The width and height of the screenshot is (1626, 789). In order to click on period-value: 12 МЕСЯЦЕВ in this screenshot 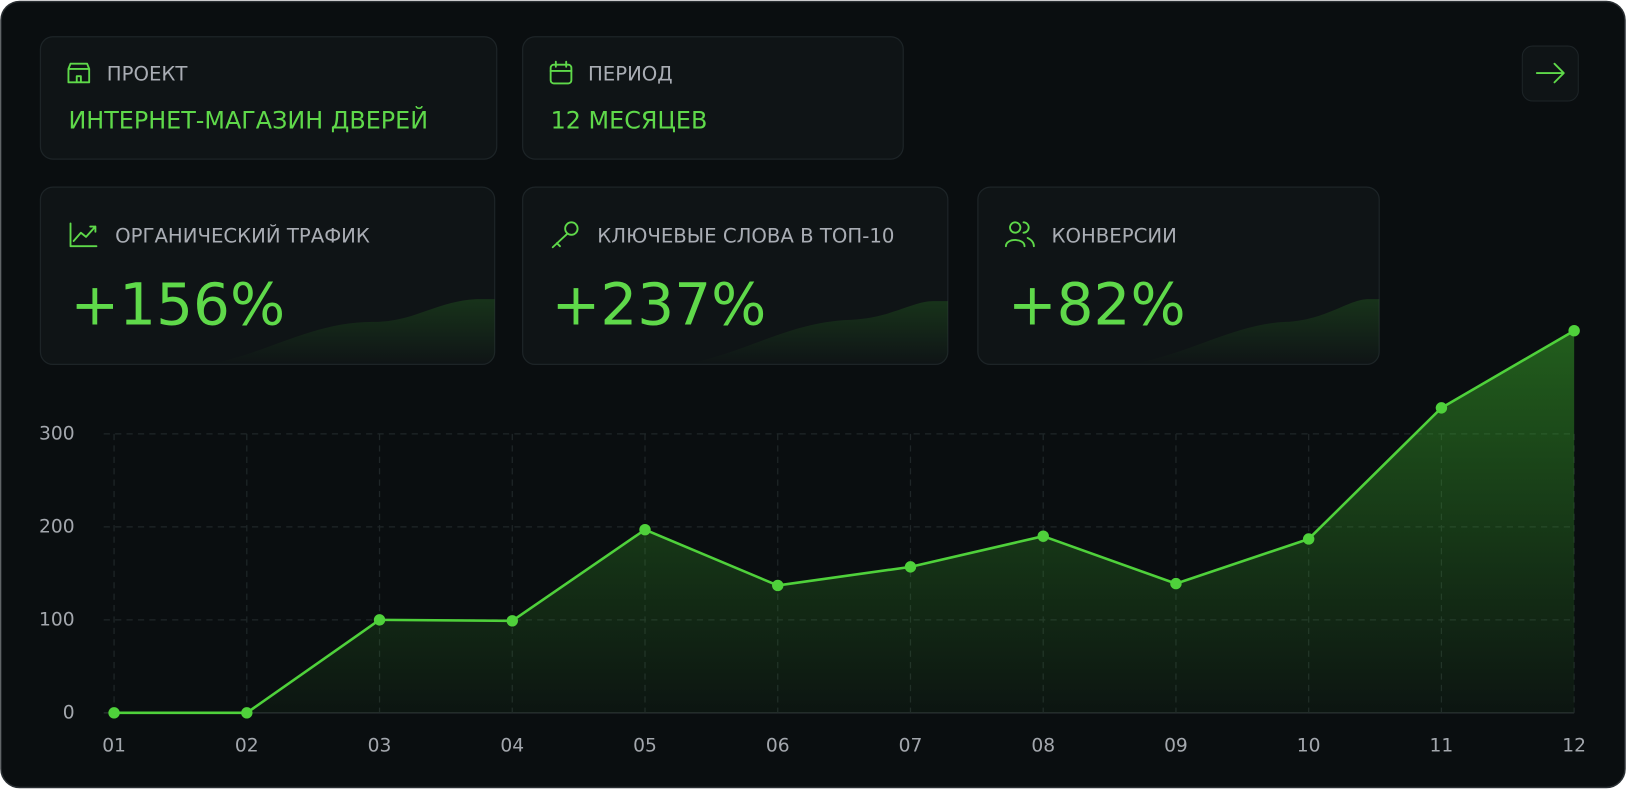, I will do `click(629, 120)`.